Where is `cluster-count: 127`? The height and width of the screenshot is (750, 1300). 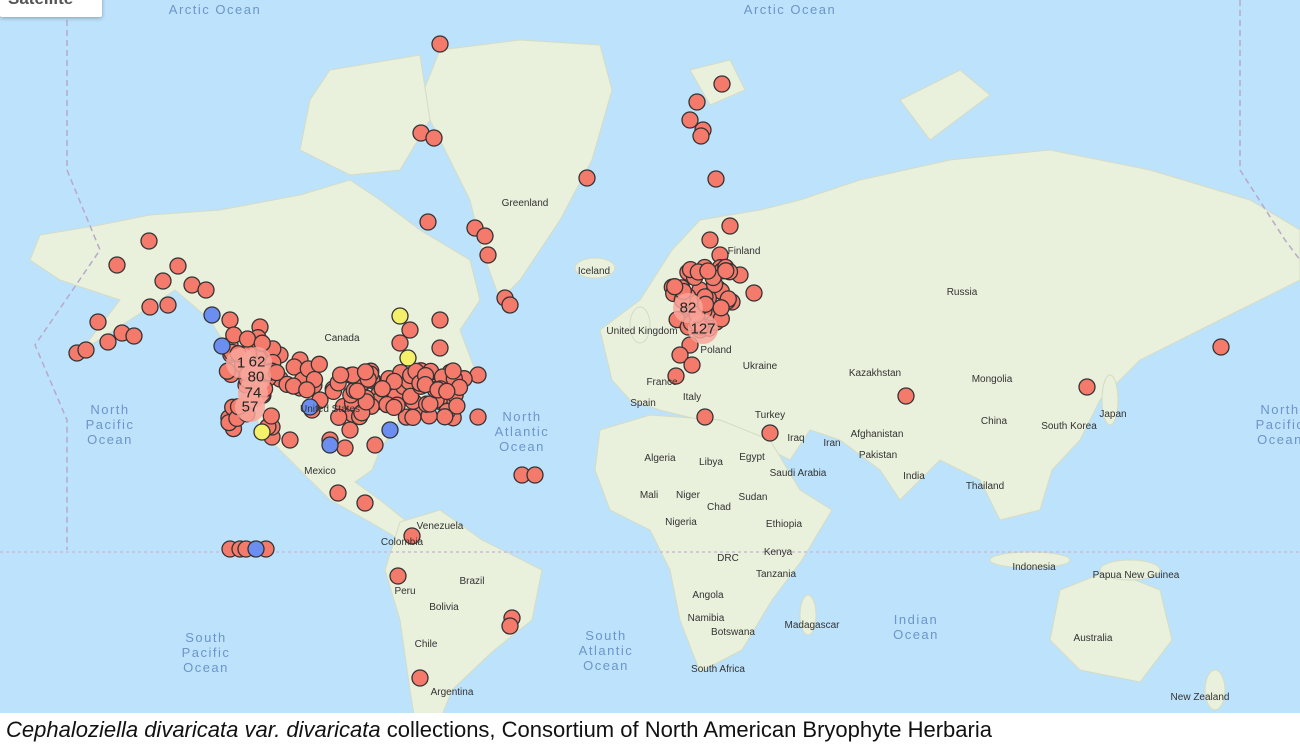 cluster-count: 127 is located at coordinates (703, 329).